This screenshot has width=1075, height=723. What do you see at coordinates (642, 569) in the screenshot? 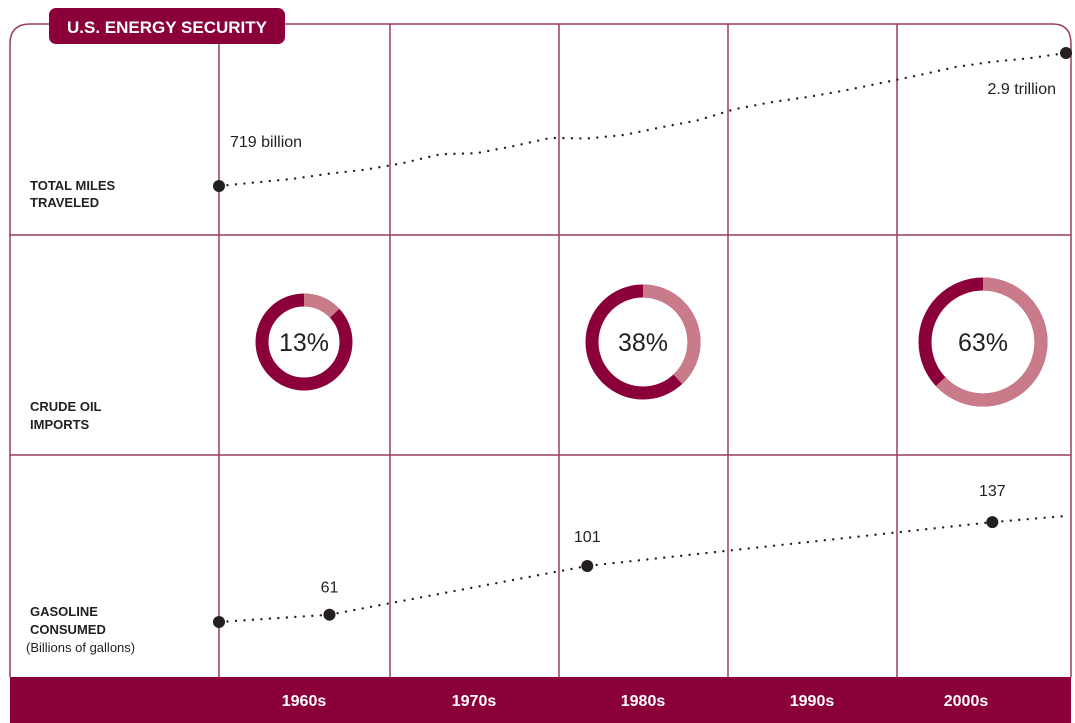
I see `gasoline-dotted-line` at bounding box center [642, 569].